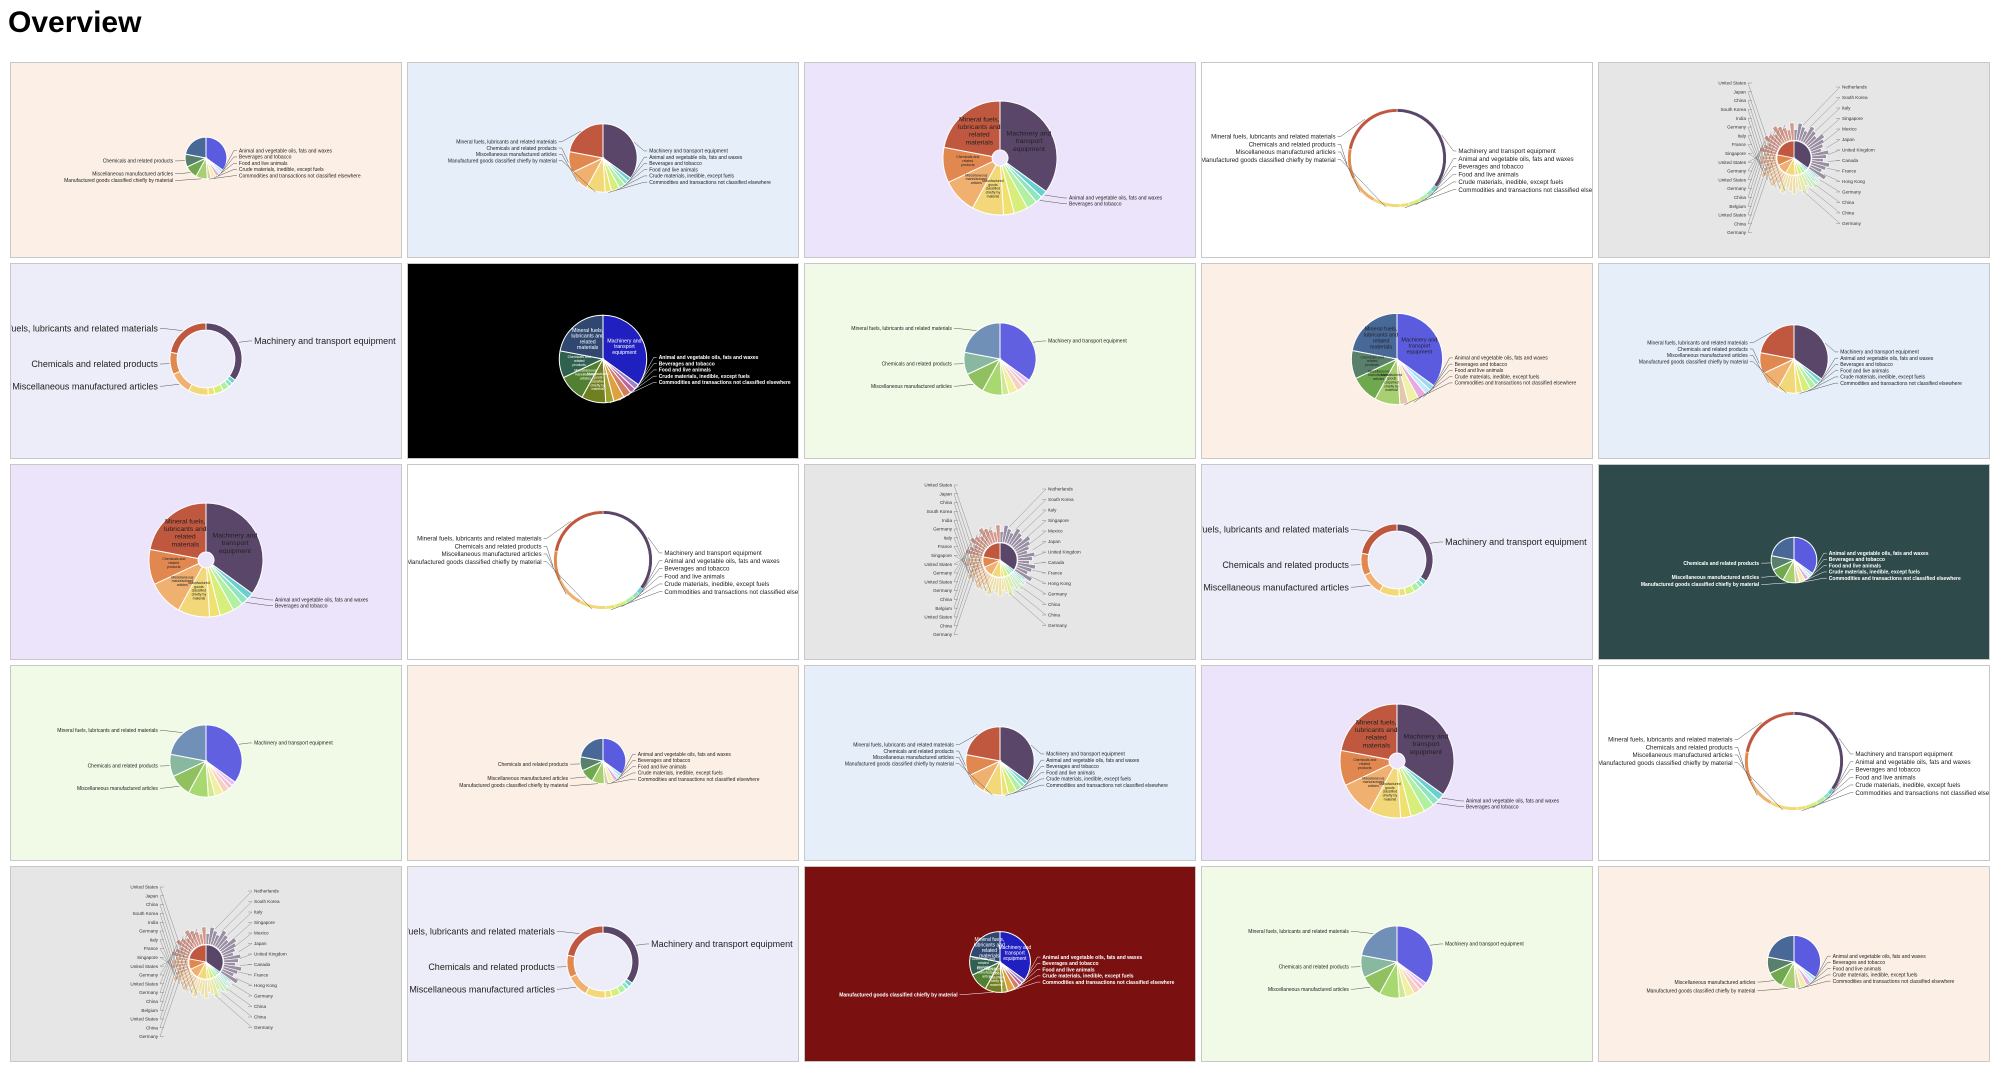 The width and height of the screenshot is (1999, 1074). What do you see at coordinates (946, 599) in the screenshot?
I see `country-label: China` at bounding box center [946, 599].